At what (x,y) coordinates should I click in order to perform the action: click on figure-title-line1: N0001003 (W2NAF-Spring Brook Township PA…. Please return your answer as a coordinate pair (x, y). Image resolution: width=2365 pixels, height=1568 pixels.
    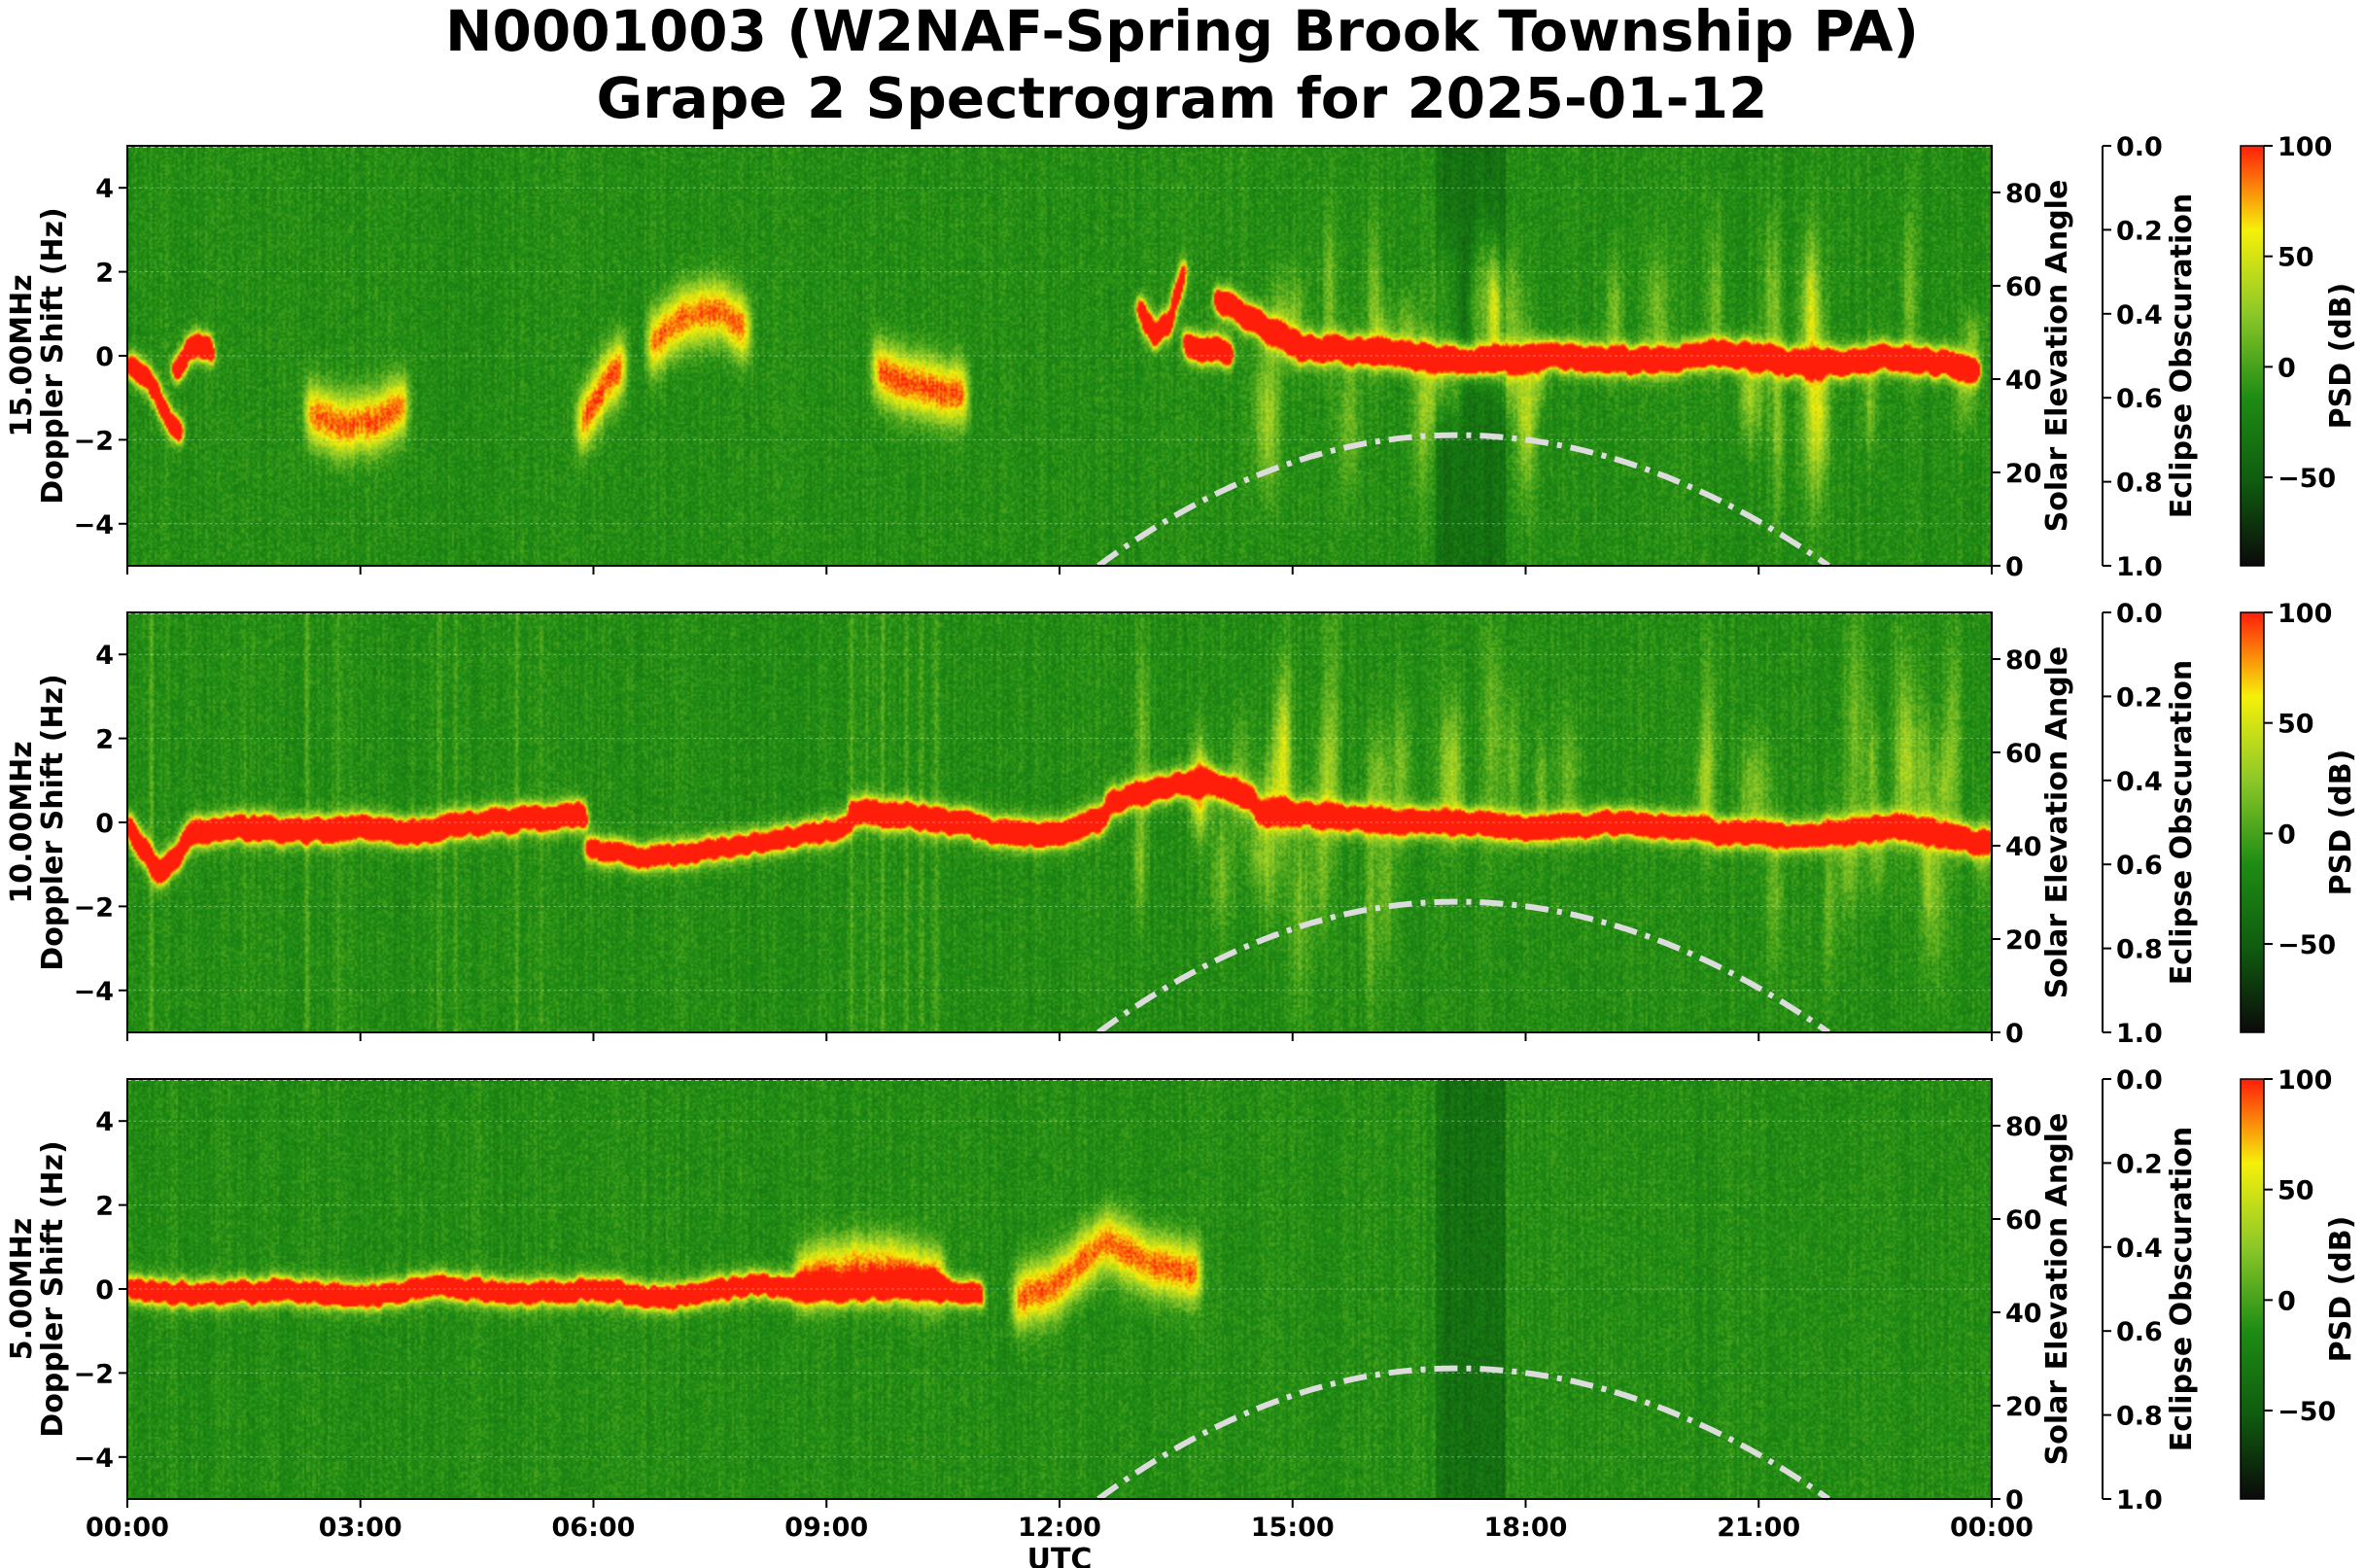
    Looking at the image, I should click on (1182, 32).